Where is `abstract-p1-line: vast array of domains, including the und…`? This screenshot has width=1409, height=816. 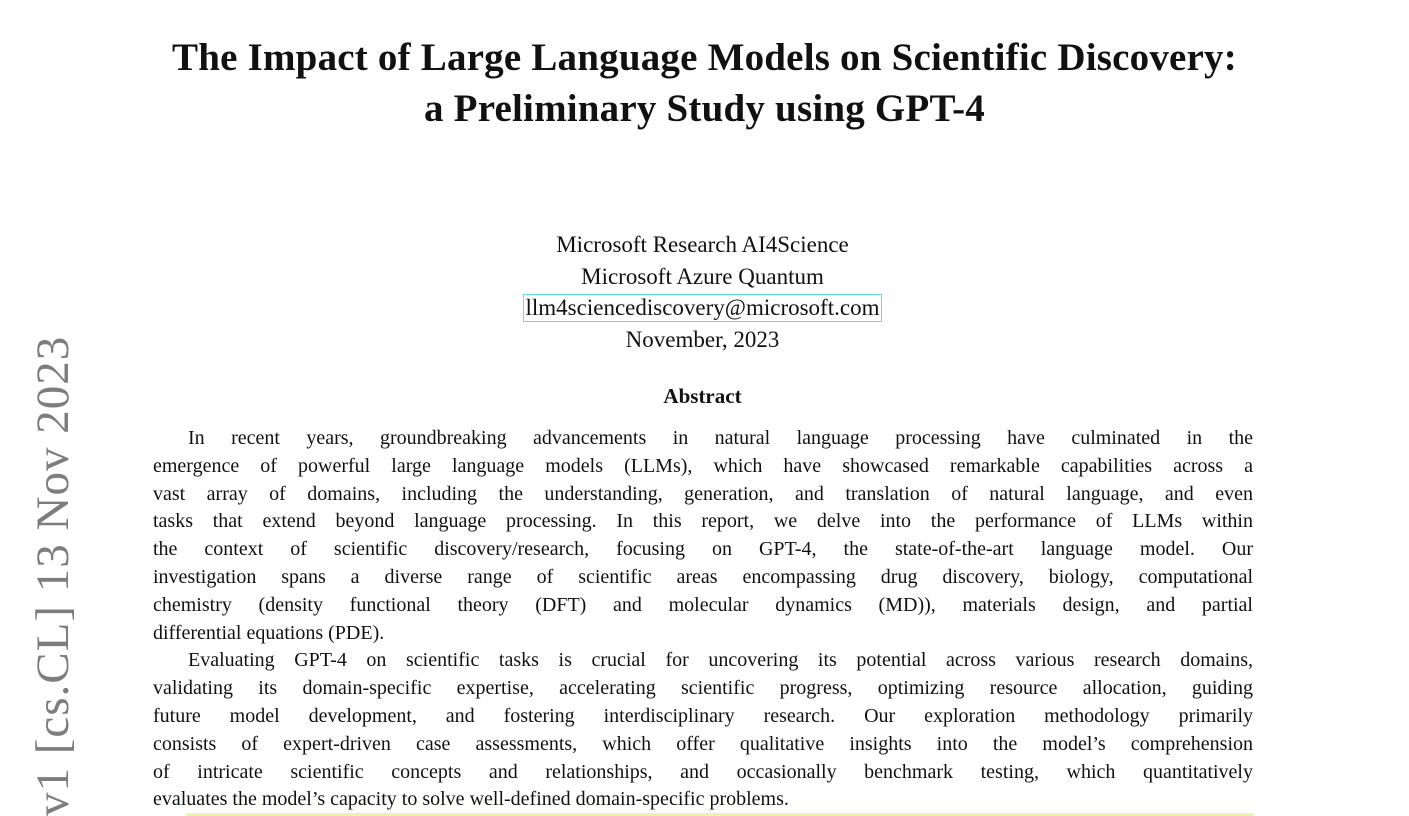
abstract-p1-line: vast array of domains, including the und… is located at coordinates (703, 493).